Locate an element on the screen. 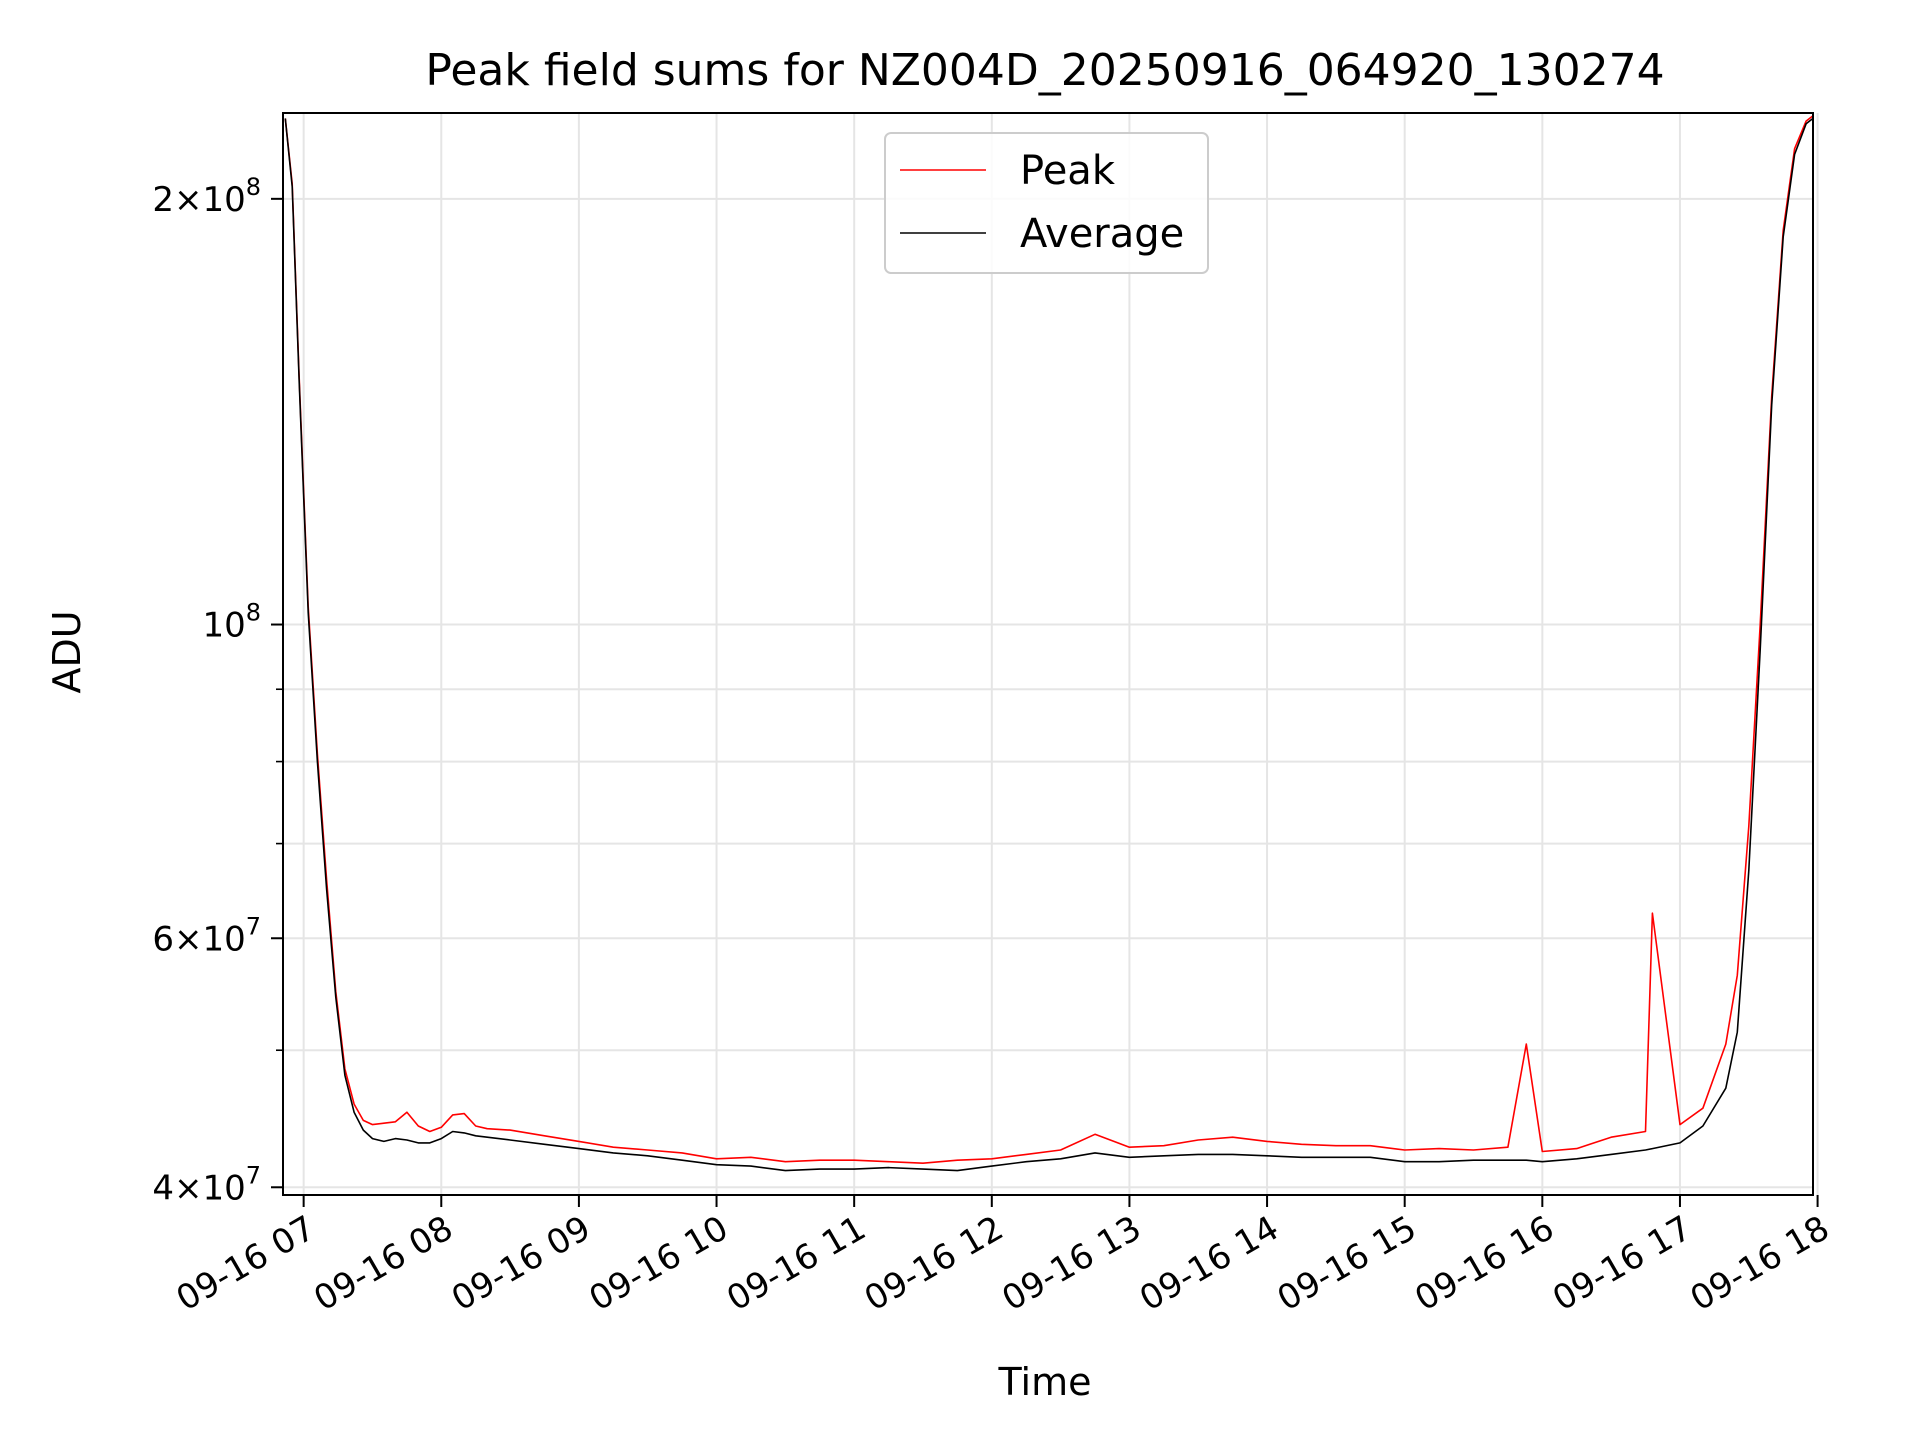  y-tick-label: 4×107 is located at coordinates (206, 1184).